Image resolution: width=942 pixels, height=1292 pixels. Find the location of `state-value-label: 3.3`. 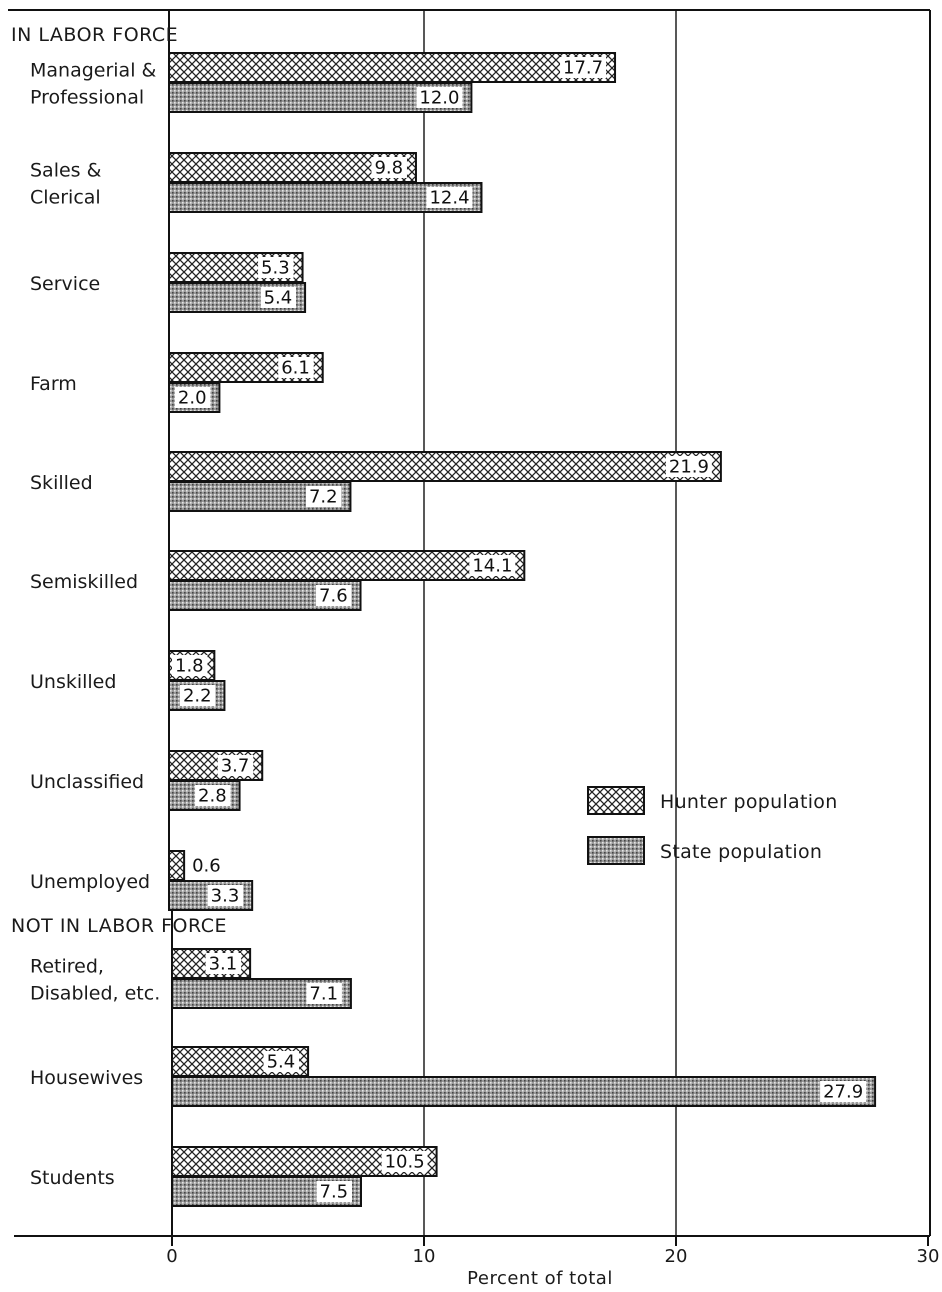

state-value-label: 3.3 is located at coordinates (225, 896).